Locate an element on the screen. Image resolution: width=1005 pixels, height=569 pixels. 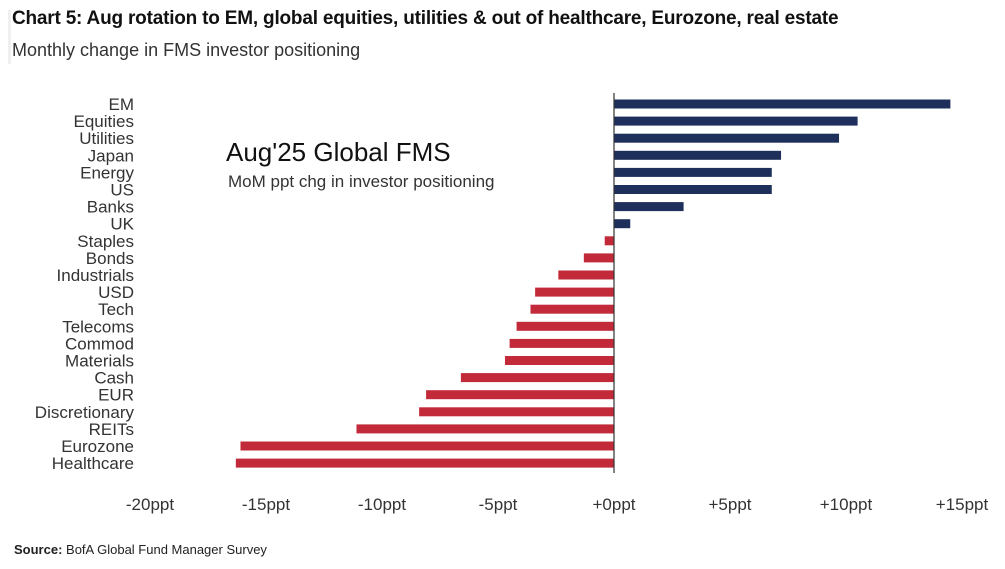
category-label: USD is located at coordinates (116, 292).